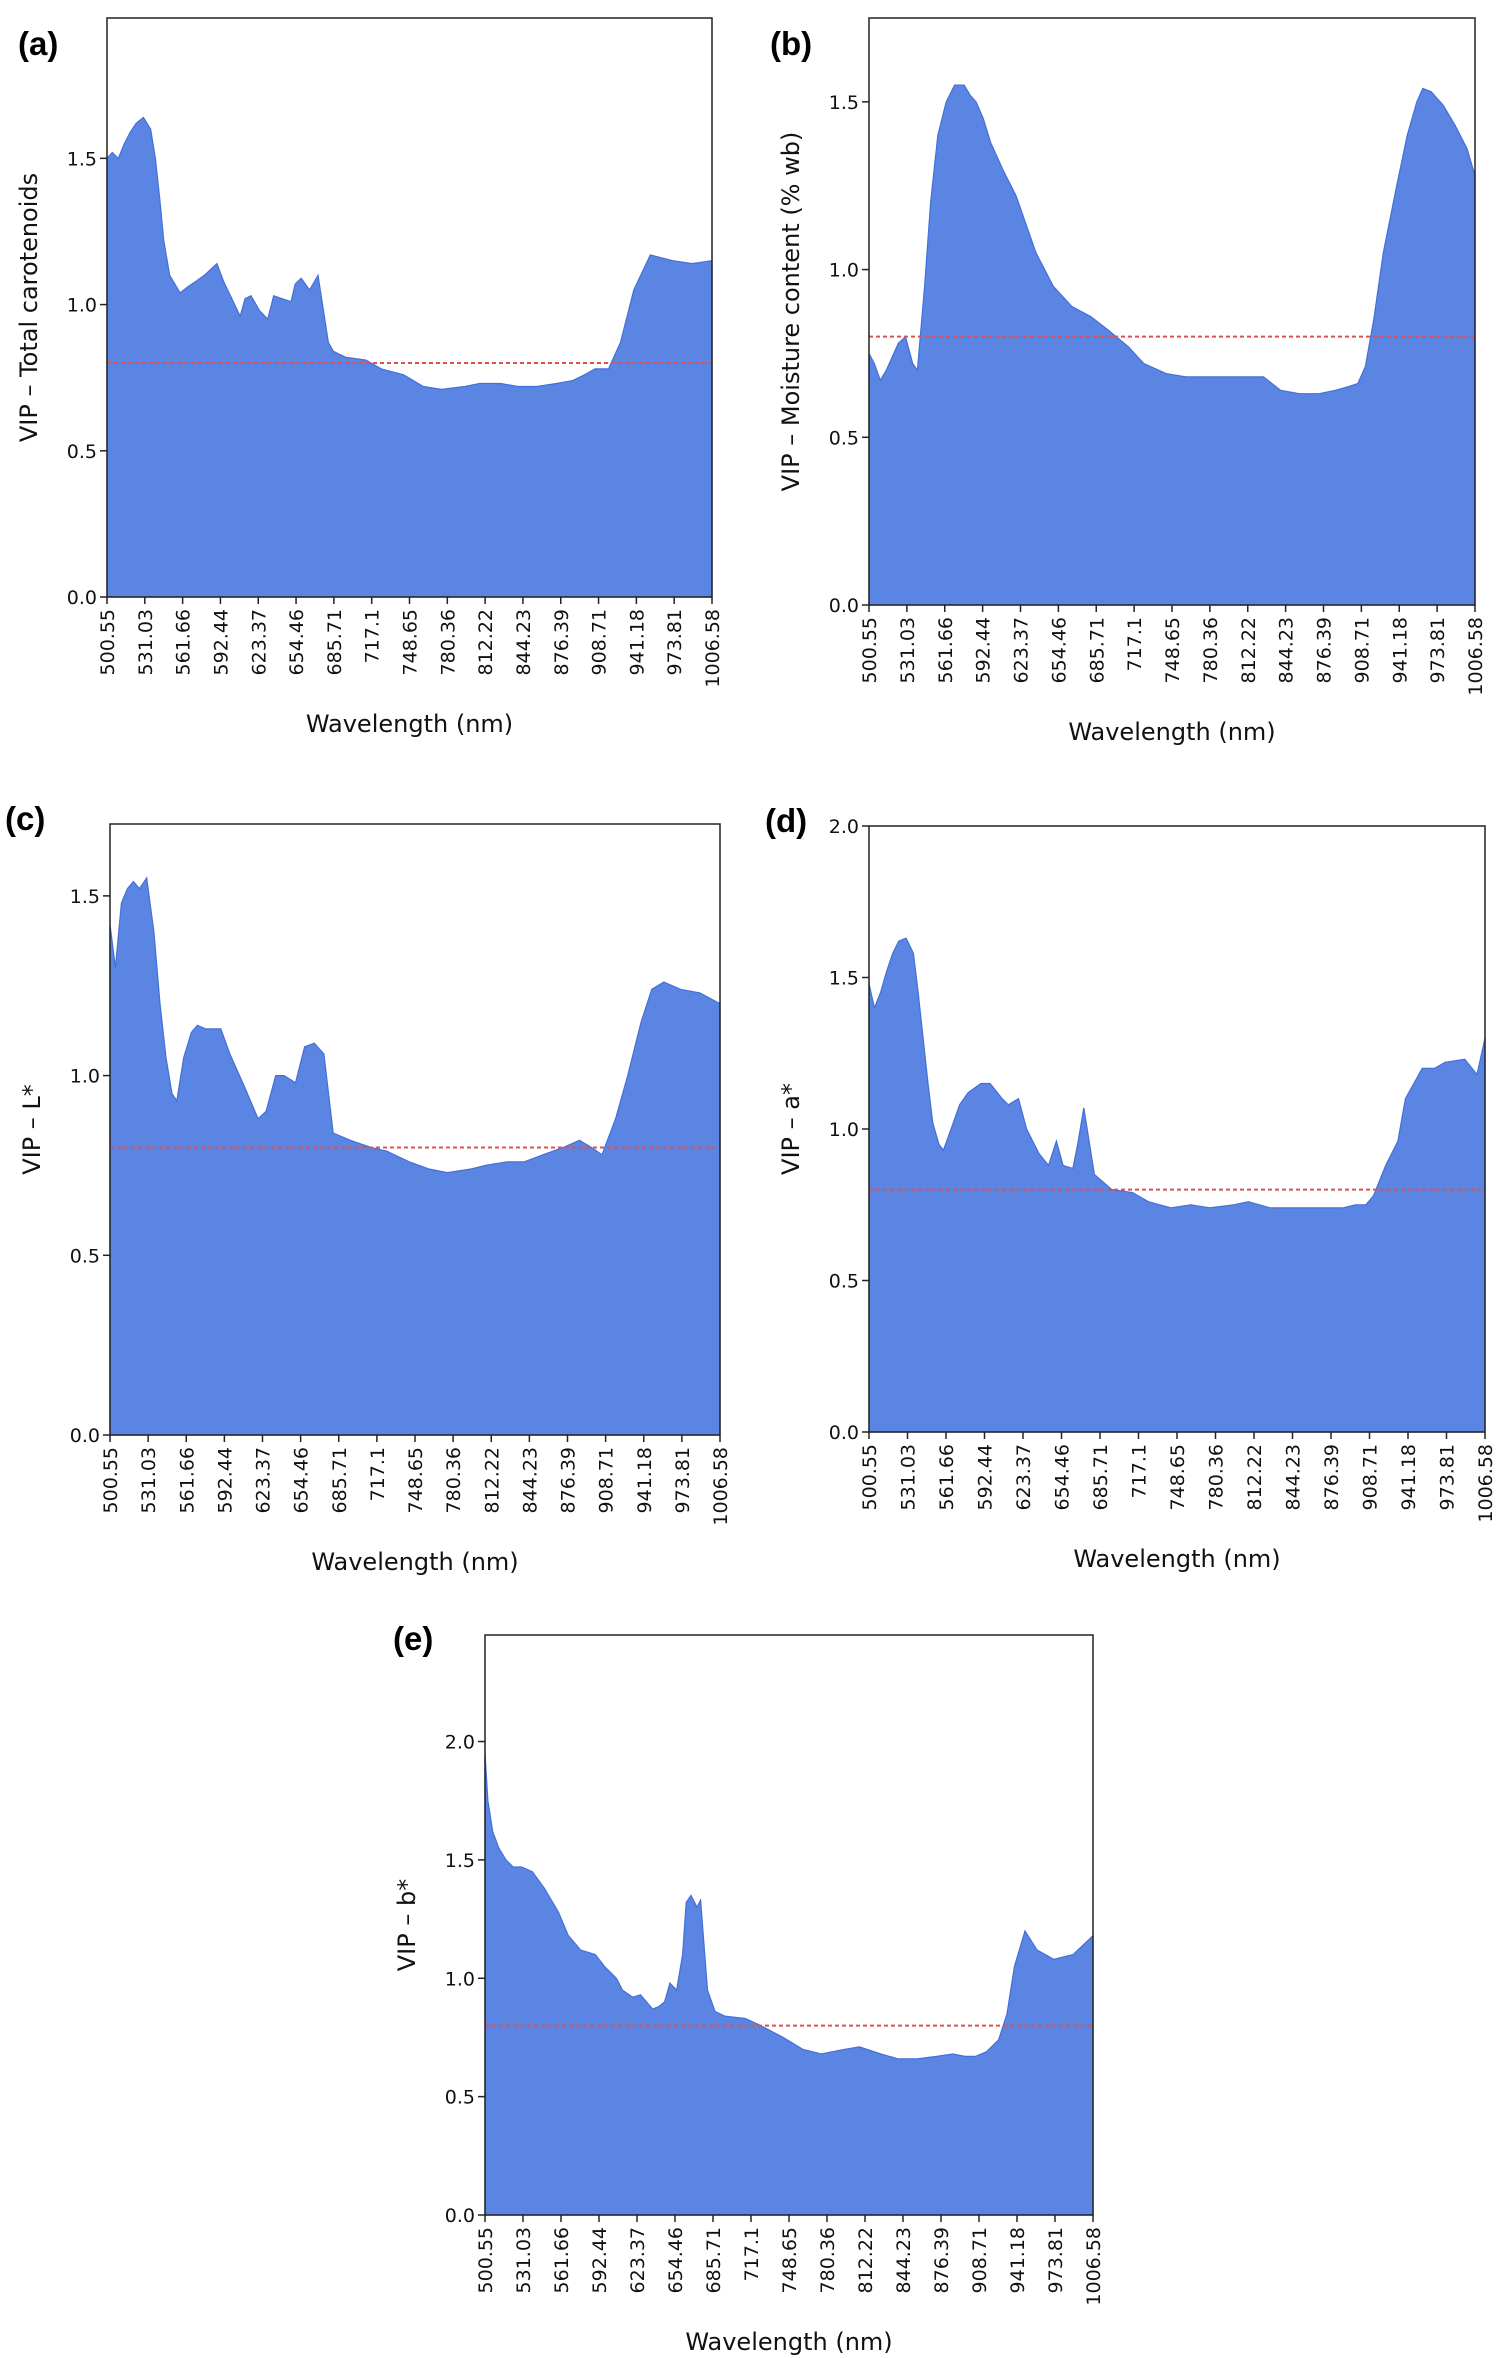 This screenshot has height=2358, width=1505. Describe the element at coordinates (1063, 1477) in the screenshot. I see `x-tick-label-d: 654.46` at that location.